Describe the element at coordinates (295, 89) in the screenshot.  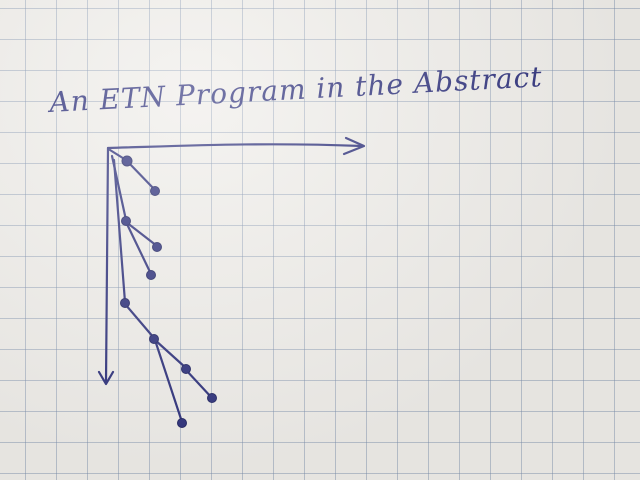
I see `diagram-title: An ETN Program in the Abstract` at that location.